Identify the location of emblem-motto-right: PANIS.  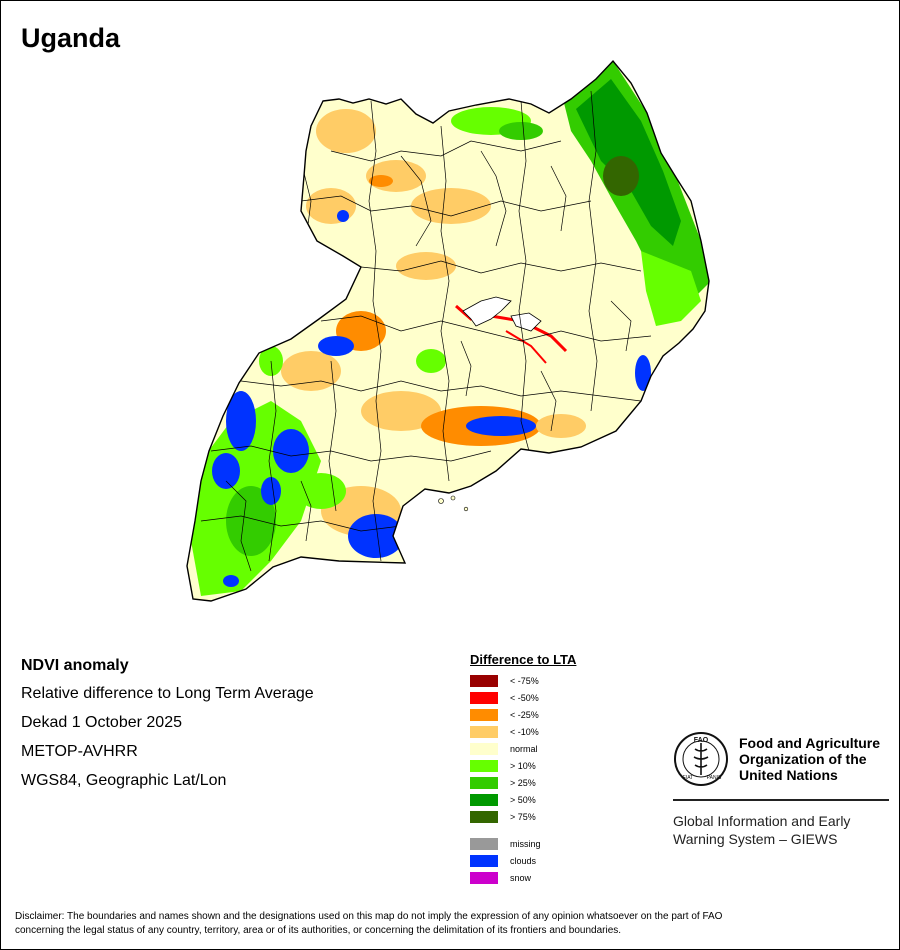
(714, 778).